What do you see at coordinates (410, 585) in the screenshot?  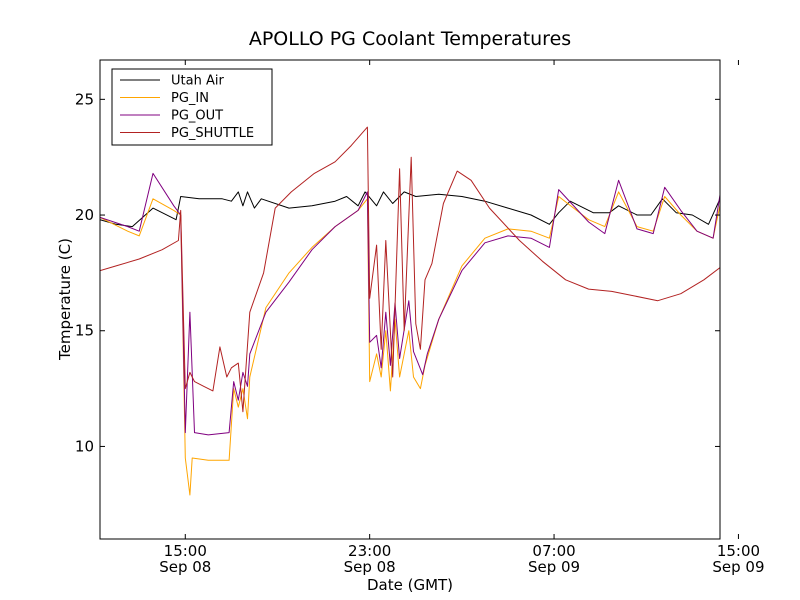 I see `x-axis-label: Date (GMT)` at bounding box center [410, 585].